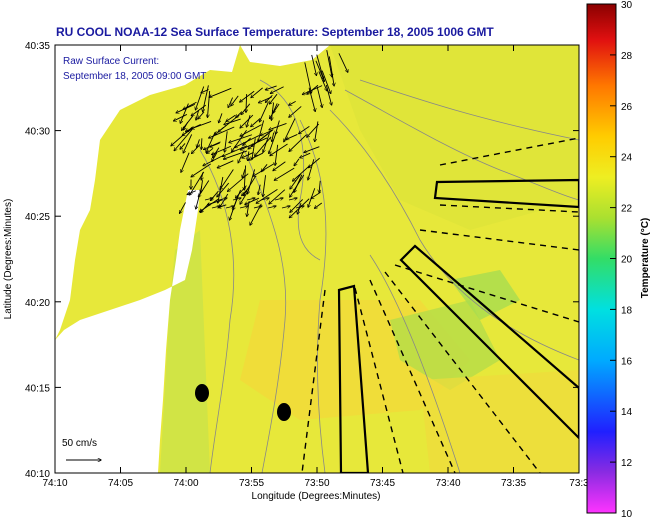 The width and height of the screenshot is (651, 518). What do you see at coordinates (447, 483) in the screenshot?
I see `x-tick-label: 73:40` at bounding box center [447, 483].